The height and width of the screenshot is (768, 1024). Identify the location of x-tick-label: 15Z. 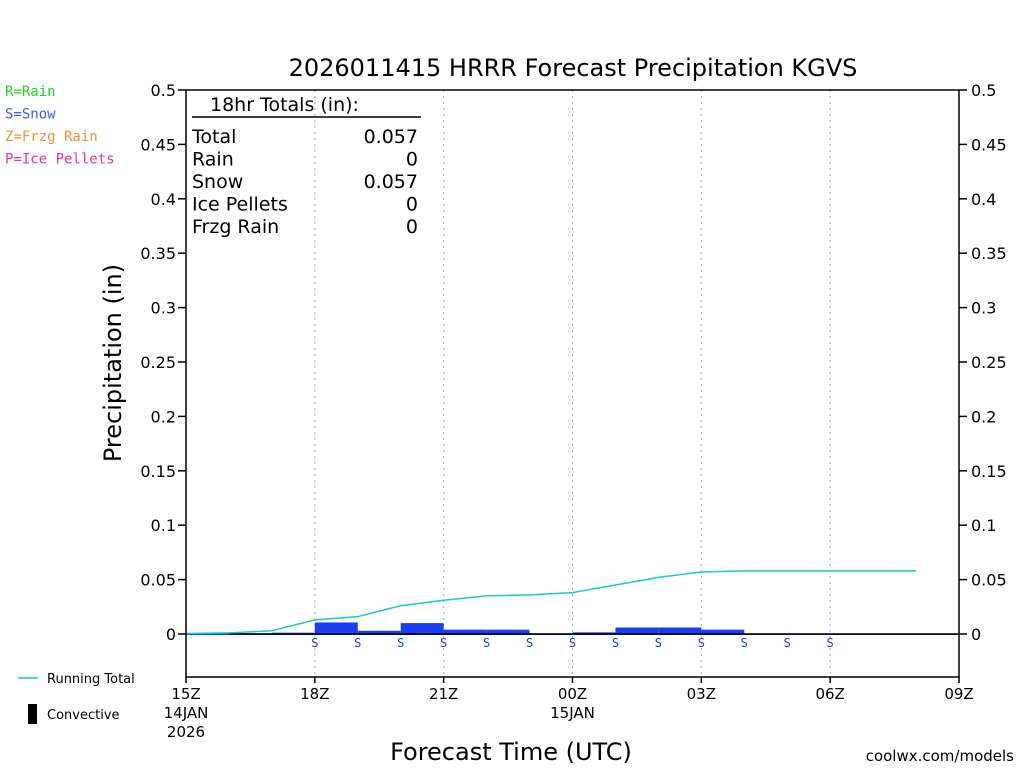
(185, 694).